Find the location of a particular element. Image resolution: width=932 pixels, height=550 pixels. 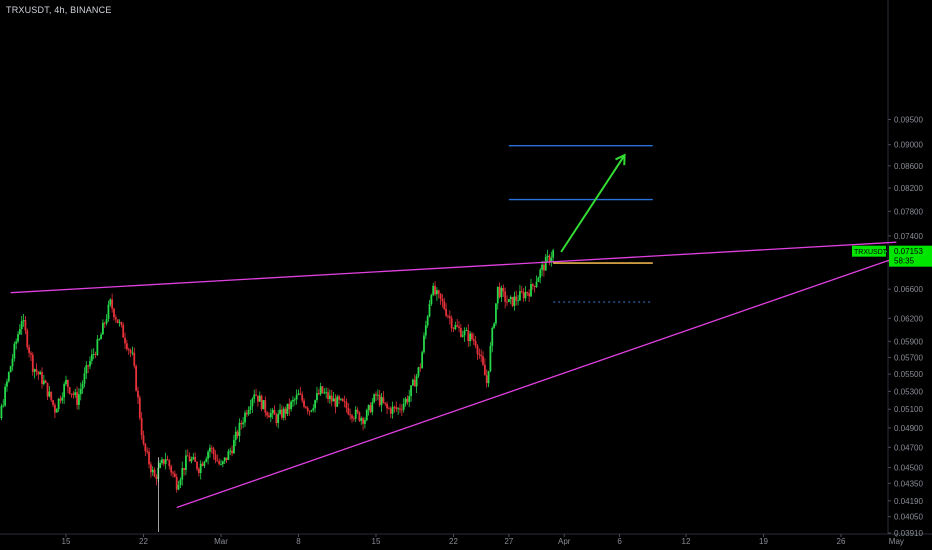

y-tick-label: 0.06600 is located at coordinates (908, 289).